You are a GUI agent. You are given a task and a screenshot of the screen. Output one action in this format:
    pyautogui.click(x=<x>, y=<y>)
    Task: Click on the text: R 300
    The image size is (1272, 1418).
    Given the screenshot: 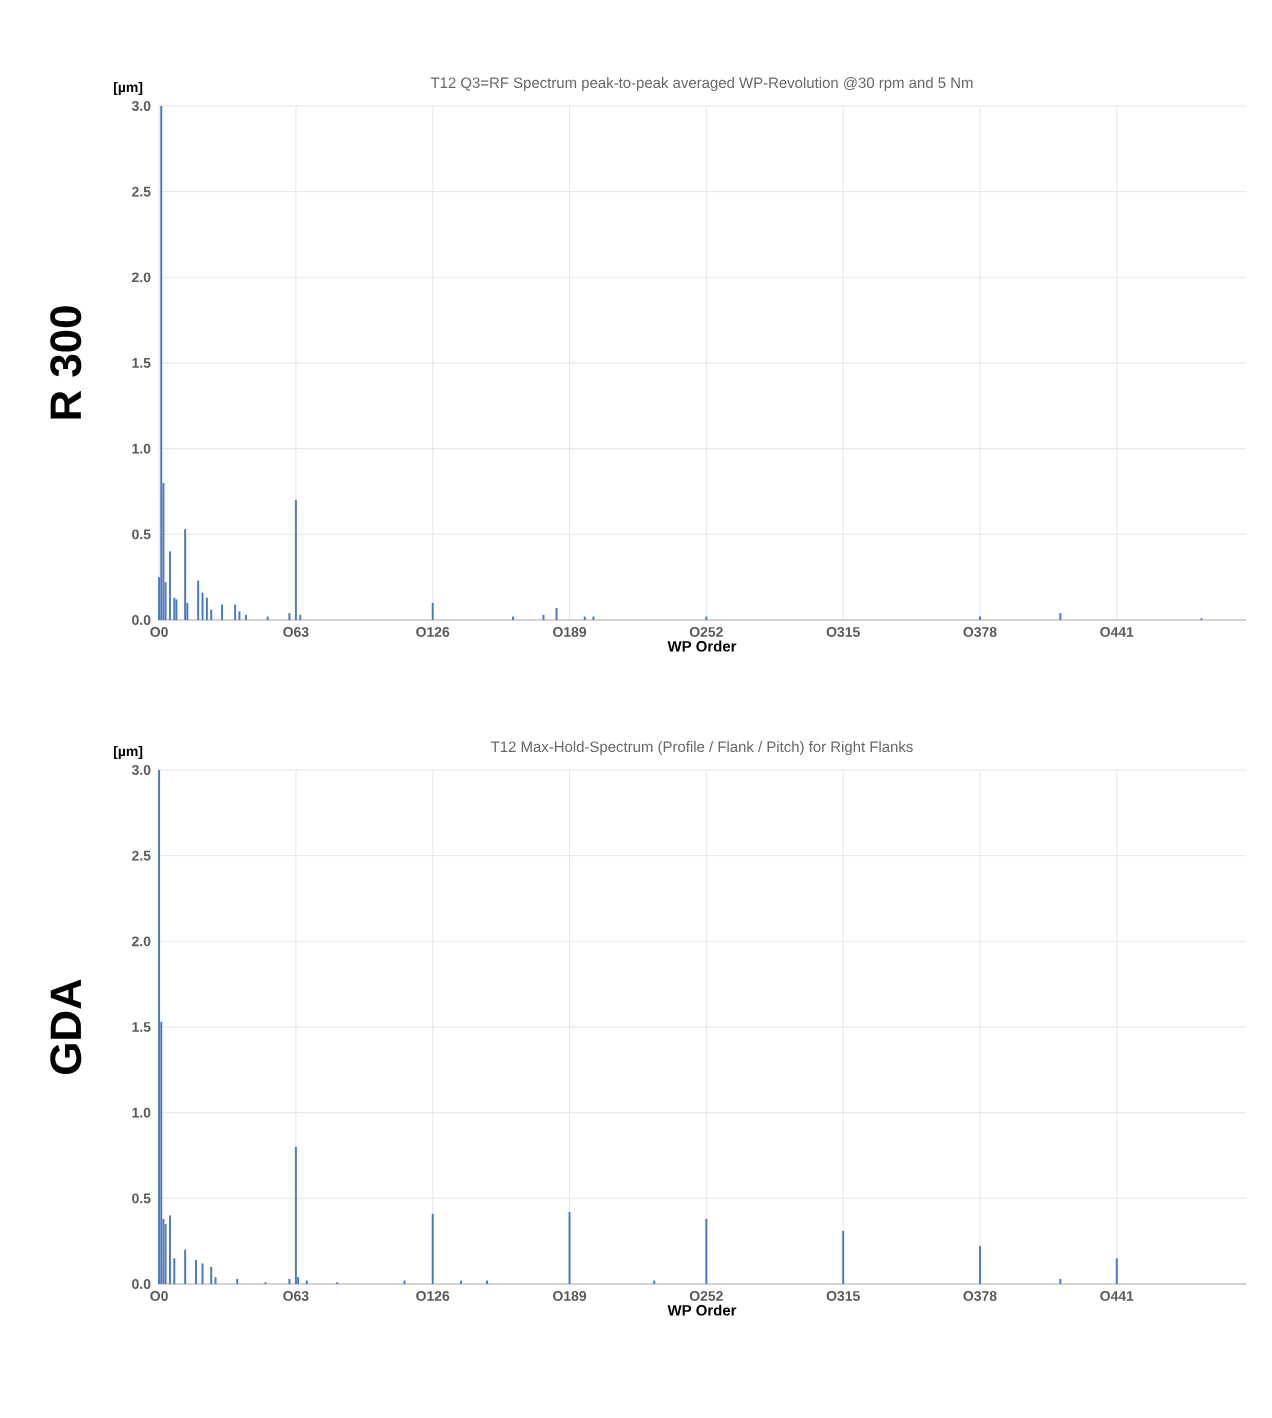 What is the action you would take?
    pyautogui.click(x=66, y=362)
    